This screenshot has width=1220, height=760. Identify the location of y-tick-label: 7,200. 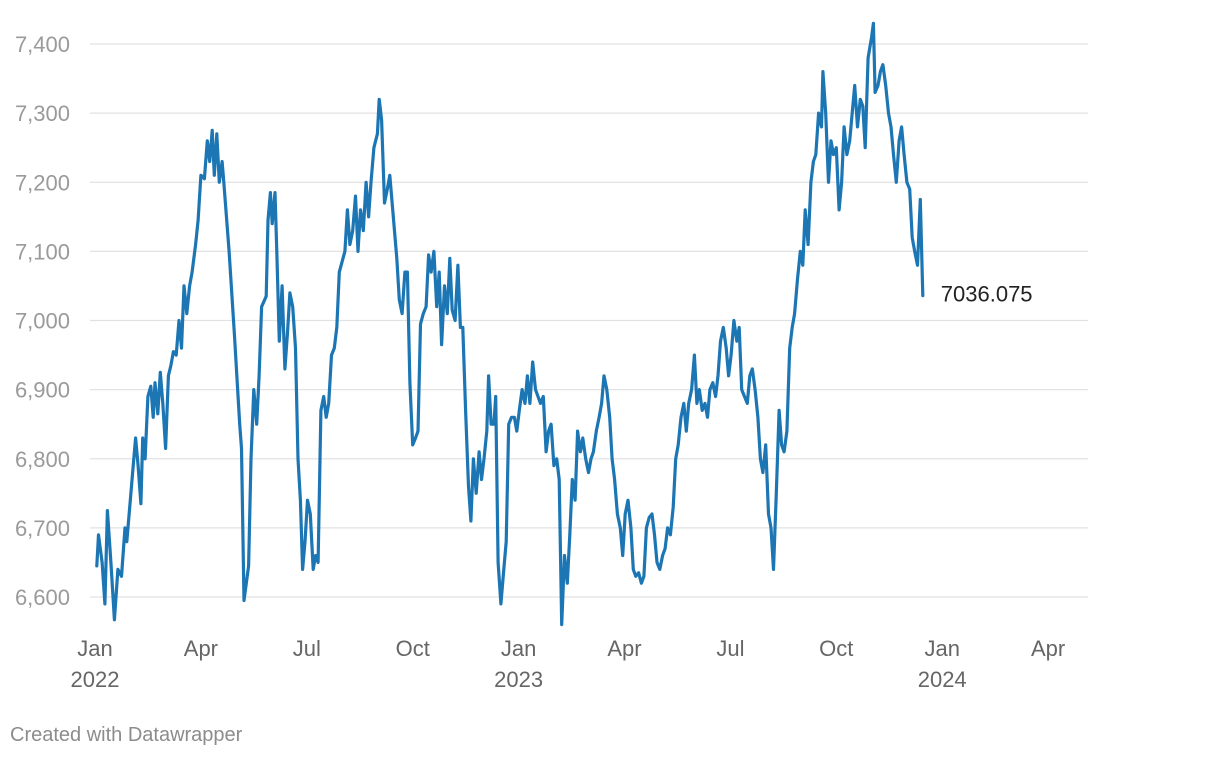
(42, 182).